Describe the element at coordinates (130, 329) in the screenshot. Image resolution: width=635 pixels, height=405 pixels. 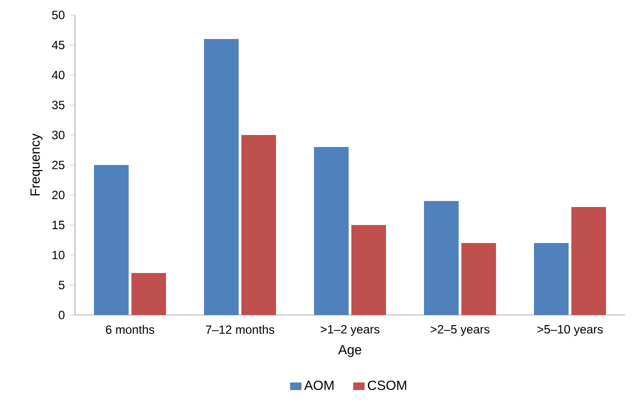
I see `x-tick-label: 6 months` at that location.